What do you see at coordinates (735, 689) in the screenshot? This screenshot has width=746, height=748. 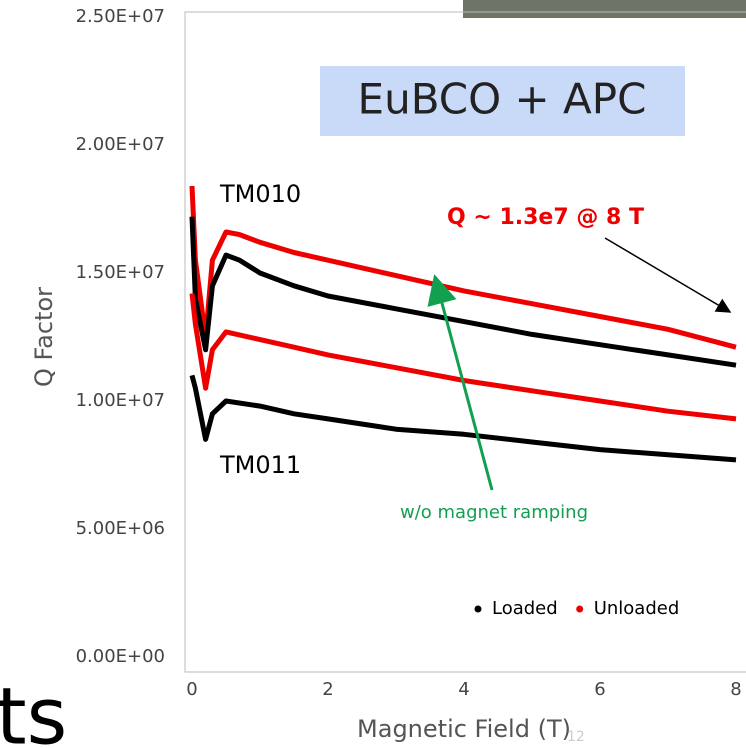 I see `x-tick-label: 8` at bounding box center [735, 689].